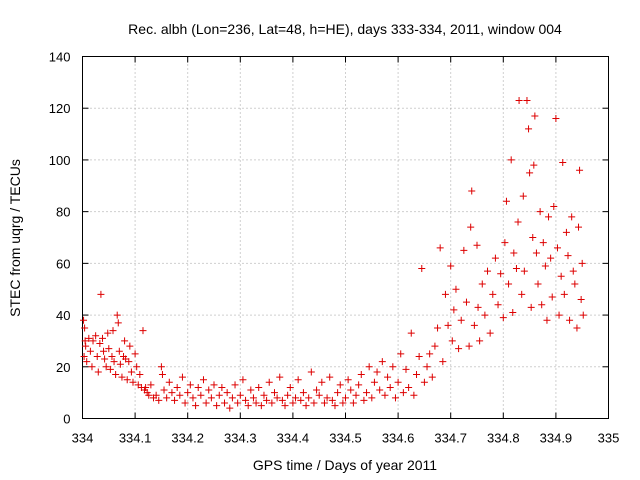 The image size is (640, 480). What do you see at coordinates (60, 238) in the screenshot?
I see `y-tick-labels: 0 20 40 60 80 100 120 140` at bounding box center [60, 238].